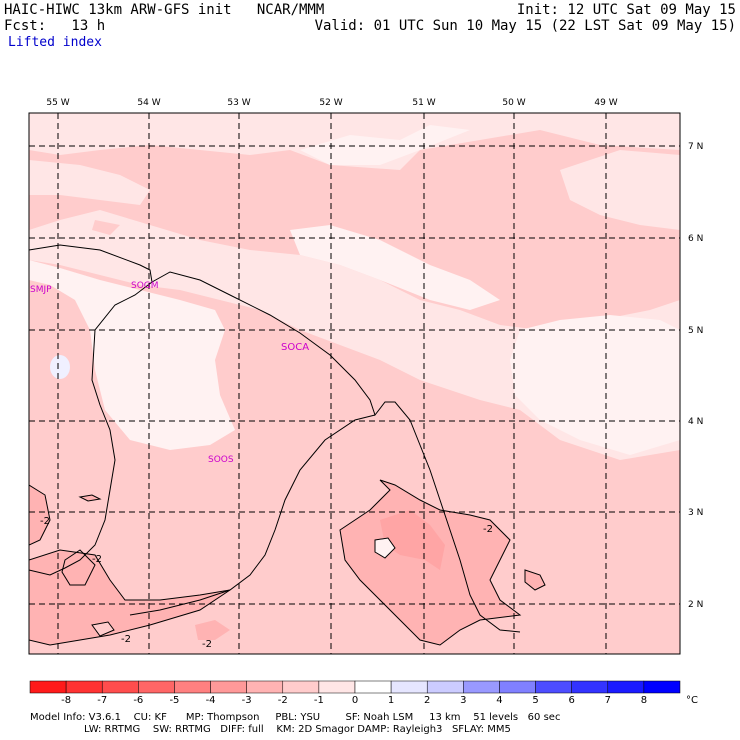 This screenshot has height=740, width=740. Describe the element at coordinates (427, 700) in the screenshot. I see `colorbar-tick-label: 2` at that location.